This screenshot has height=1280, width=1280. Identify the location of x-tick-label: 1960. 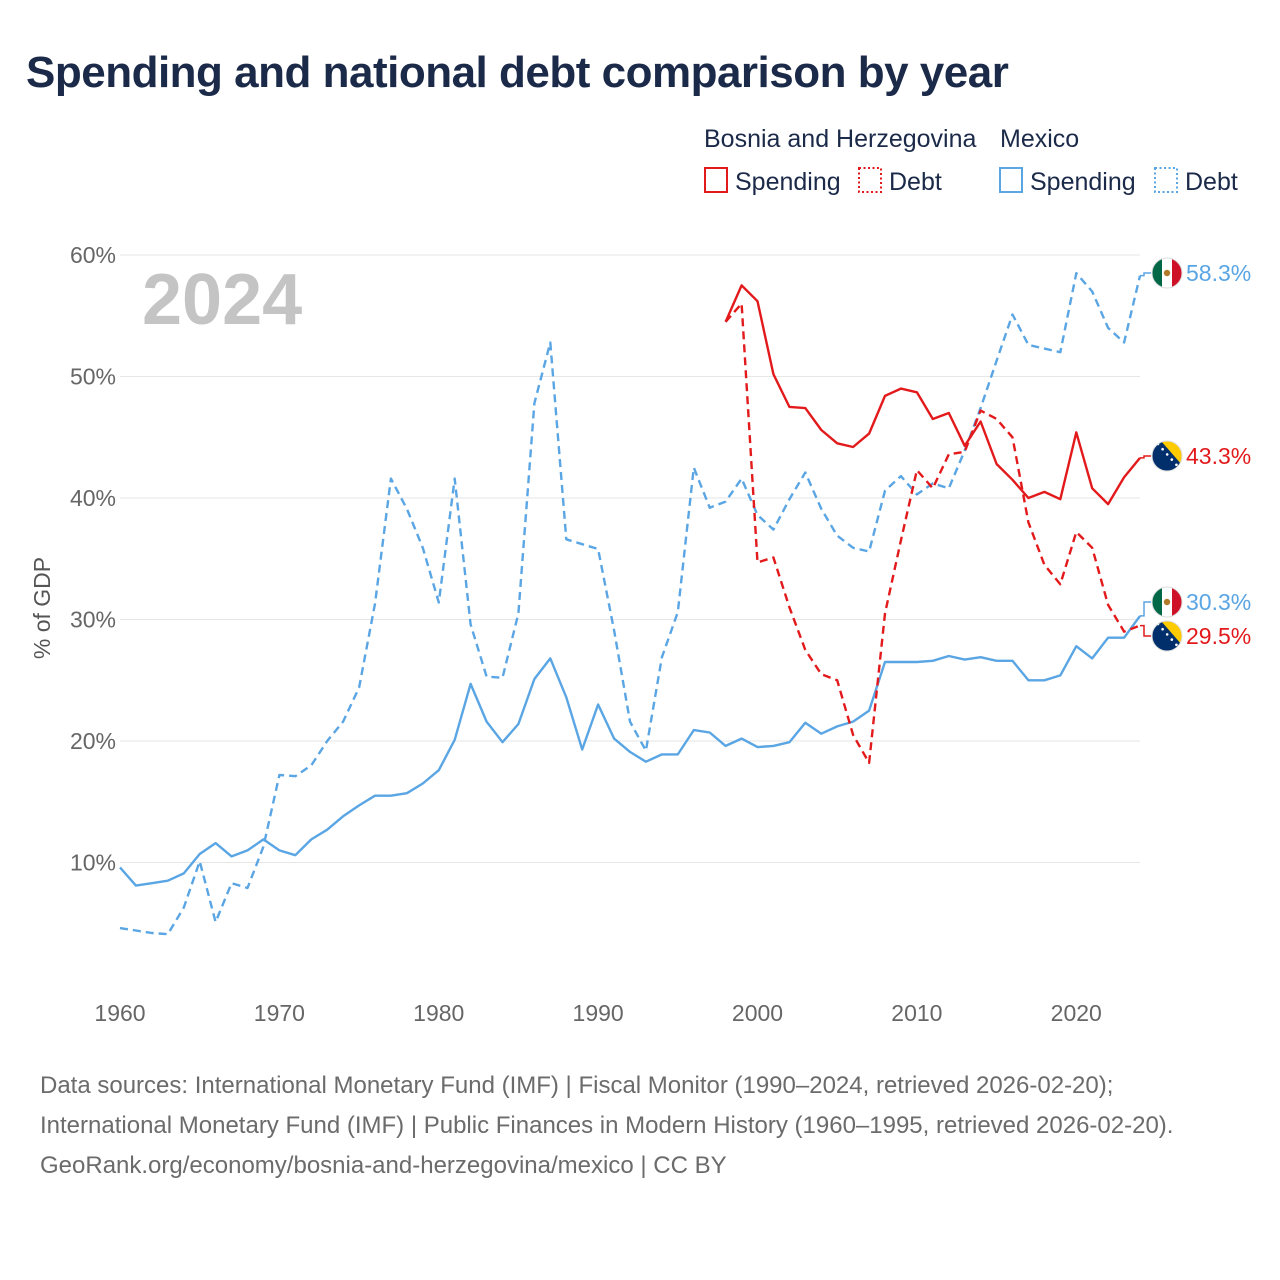
(119, 1013).